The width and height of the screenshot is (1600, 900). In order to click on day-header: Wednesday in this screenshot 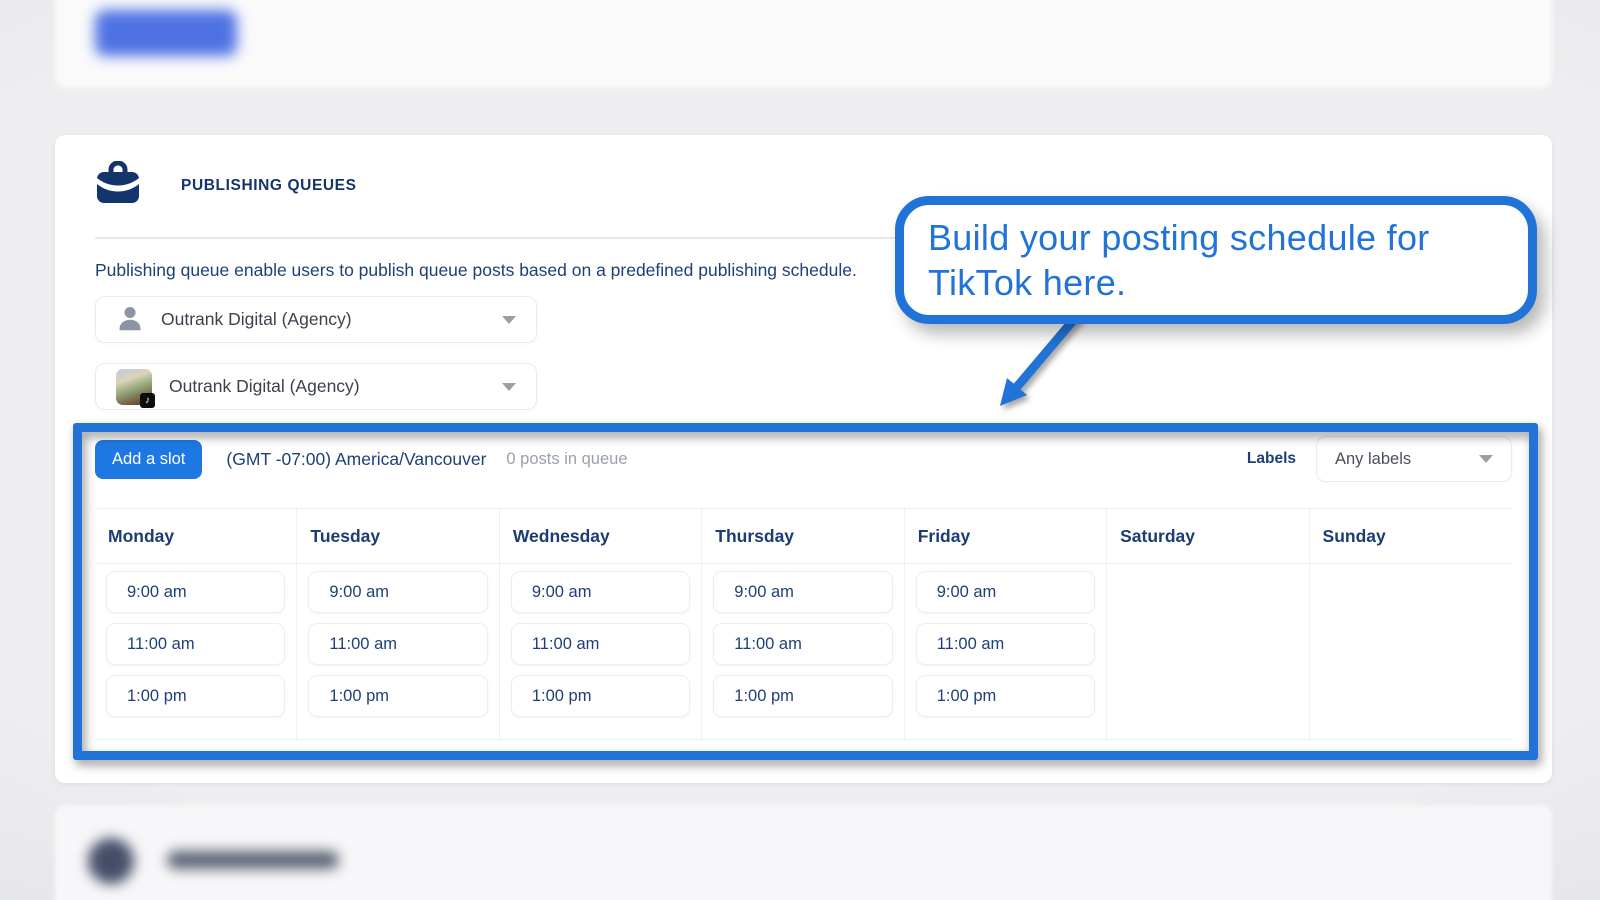, I will do `click(600, 536)`.